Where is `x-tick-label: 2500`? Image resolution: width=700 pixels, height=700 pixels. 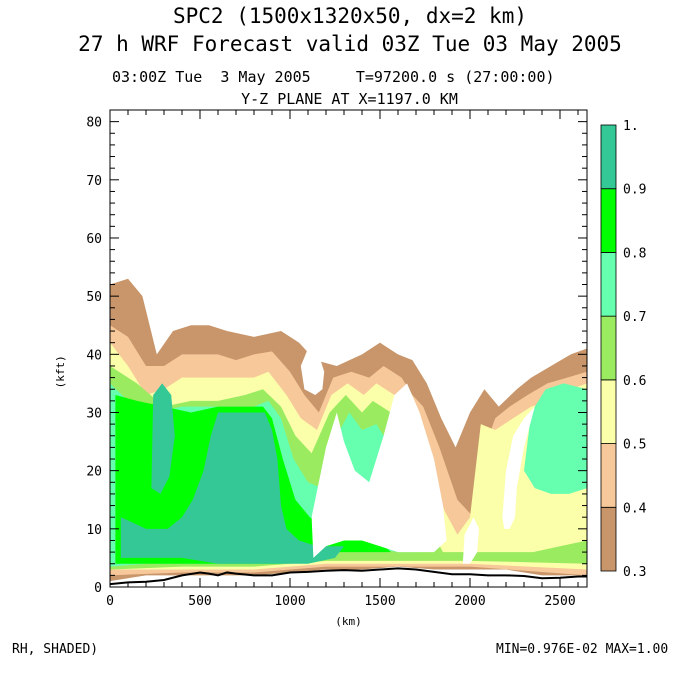 x-tick-label: 2500 is located at coordinates (559, 601).